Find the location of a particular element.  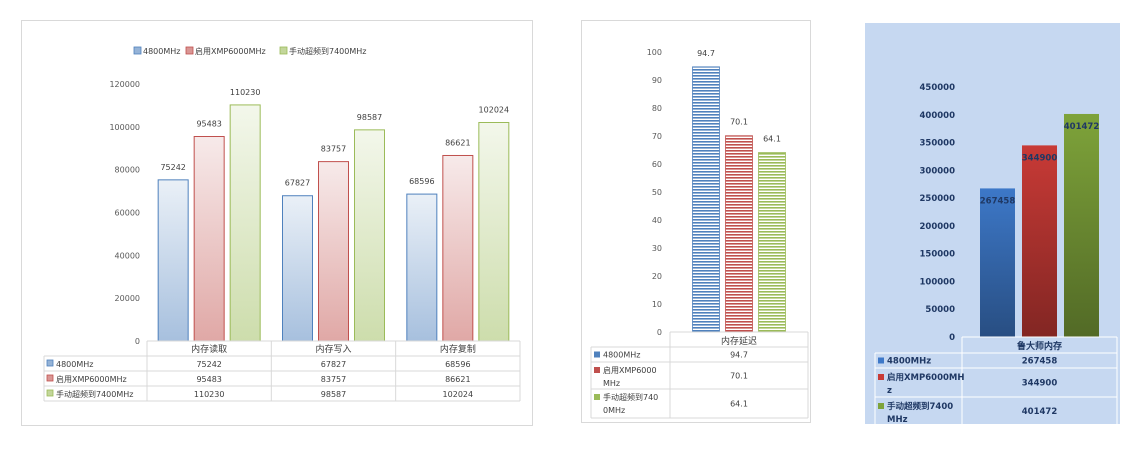

category-label: 内存读取 is located at coordinates (209, 349).